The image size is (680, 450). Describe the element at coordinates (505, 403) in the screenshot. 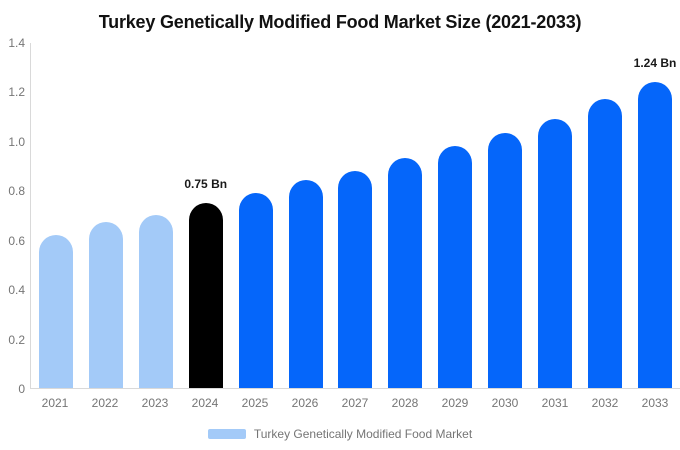

I see `x-axis-tick-label: 2030` at that location.